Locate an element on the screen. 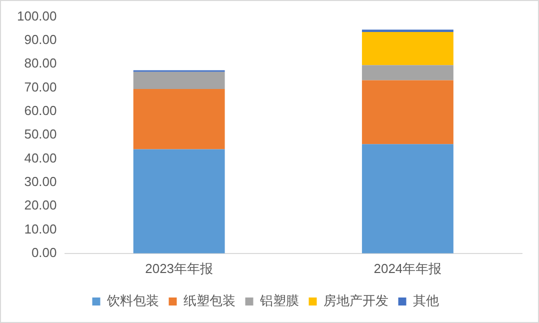 This screenshot has height=323, width=539. legend-label: 铝塑膜 is located at coordinates (278, 300).